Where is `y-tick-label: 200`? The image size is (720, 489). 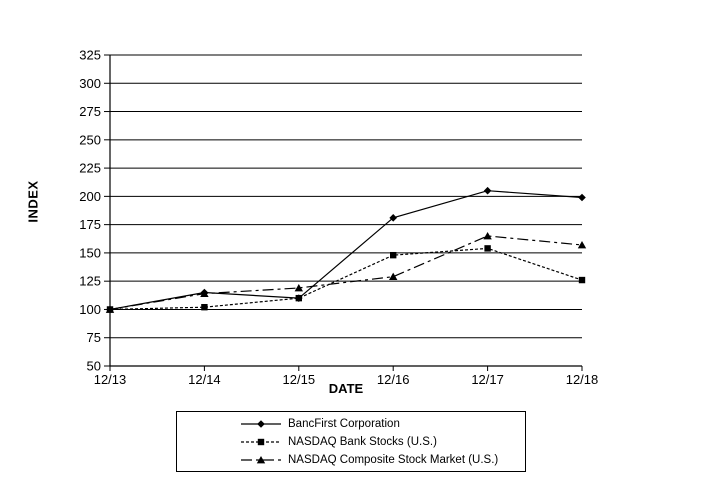 y-tick-label: 200 is located at coordinates (90, 196).